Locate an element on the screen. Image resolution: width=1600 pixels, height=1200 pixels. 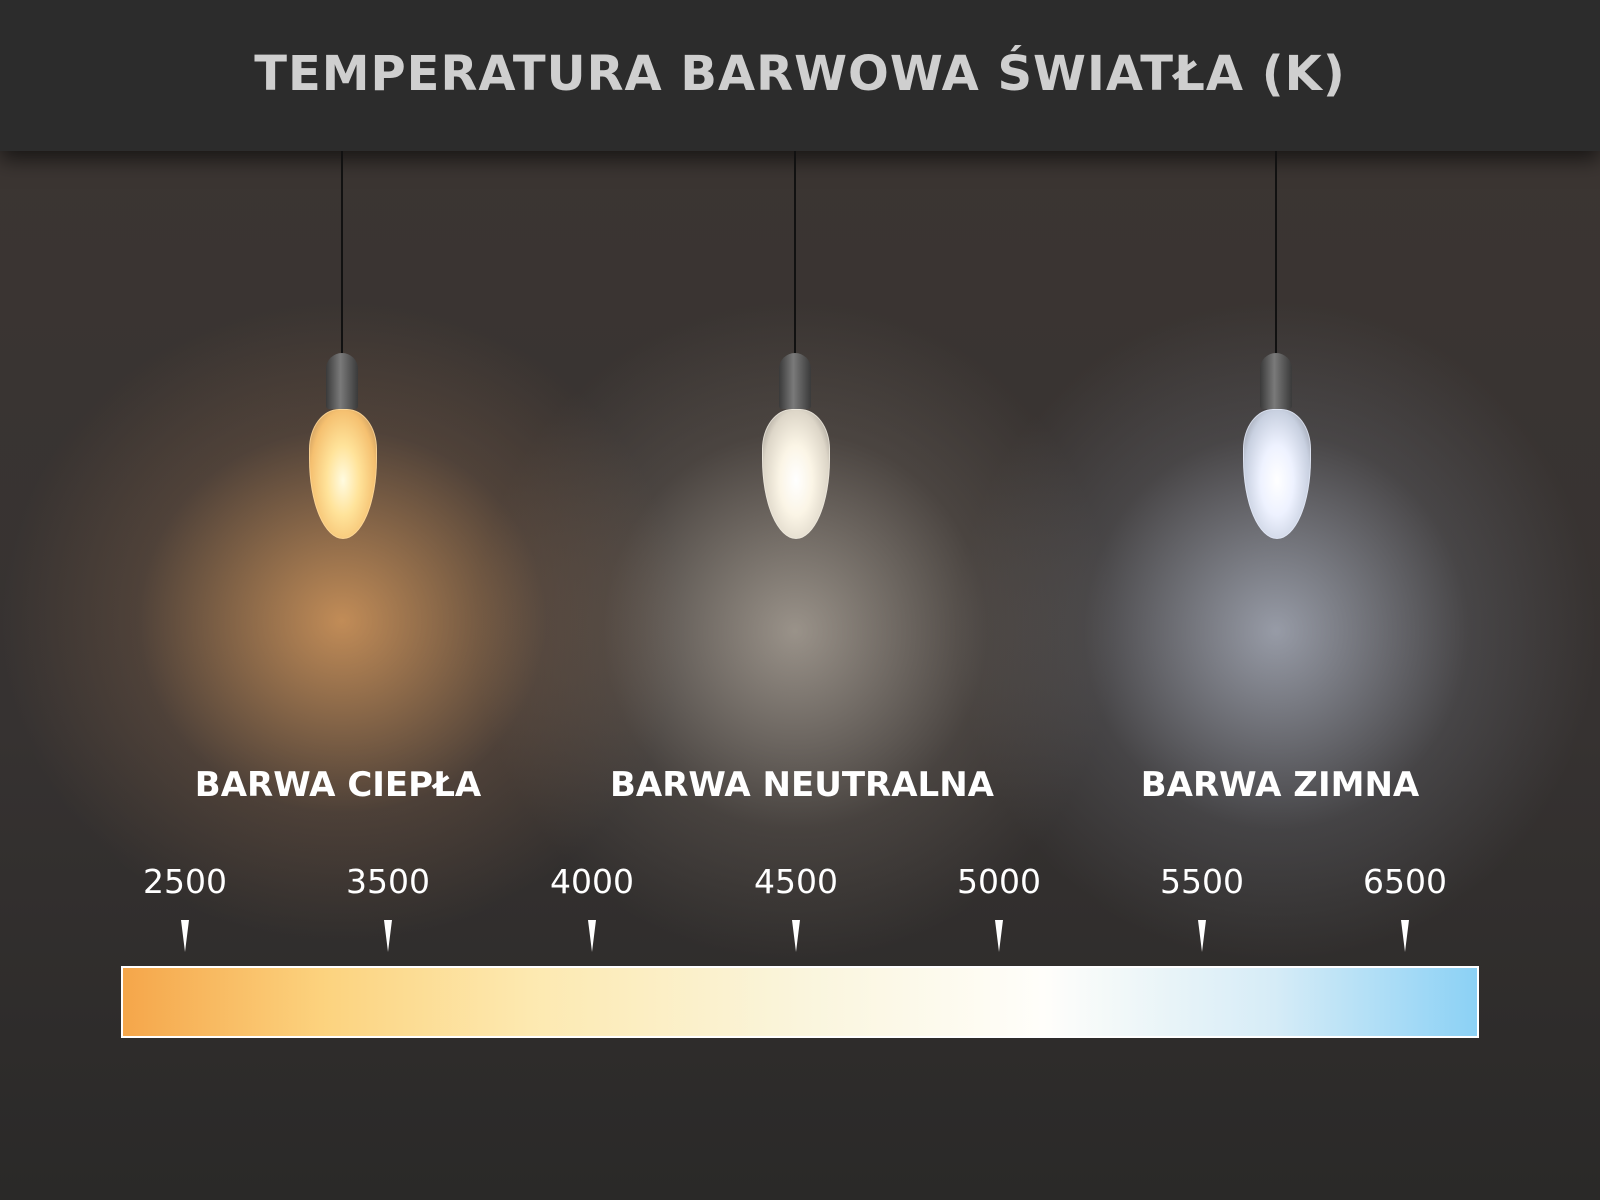
page-title: TEMPERATURA BARWOWA ŚWIATŁA (K) is located at coordinates (800, 74).